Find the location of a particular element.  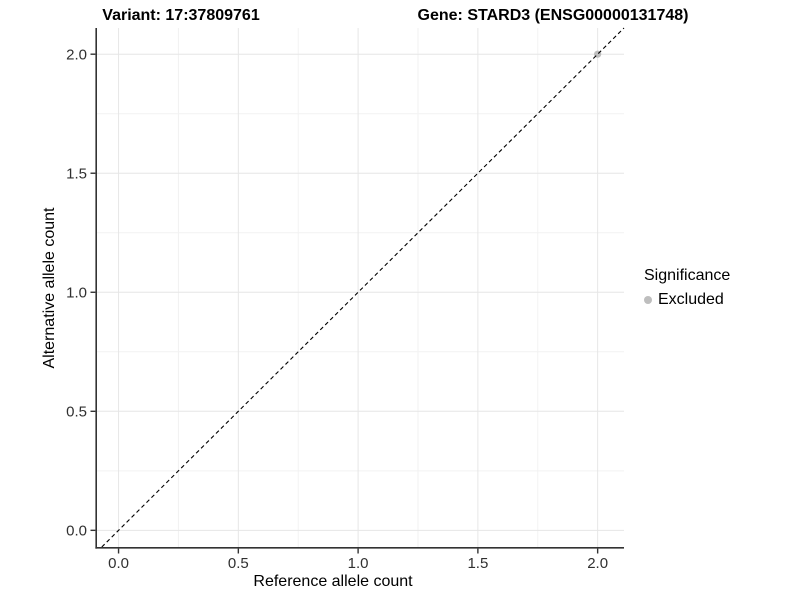

x-tick-label: 0.0 is located at coordinates (118, 563).